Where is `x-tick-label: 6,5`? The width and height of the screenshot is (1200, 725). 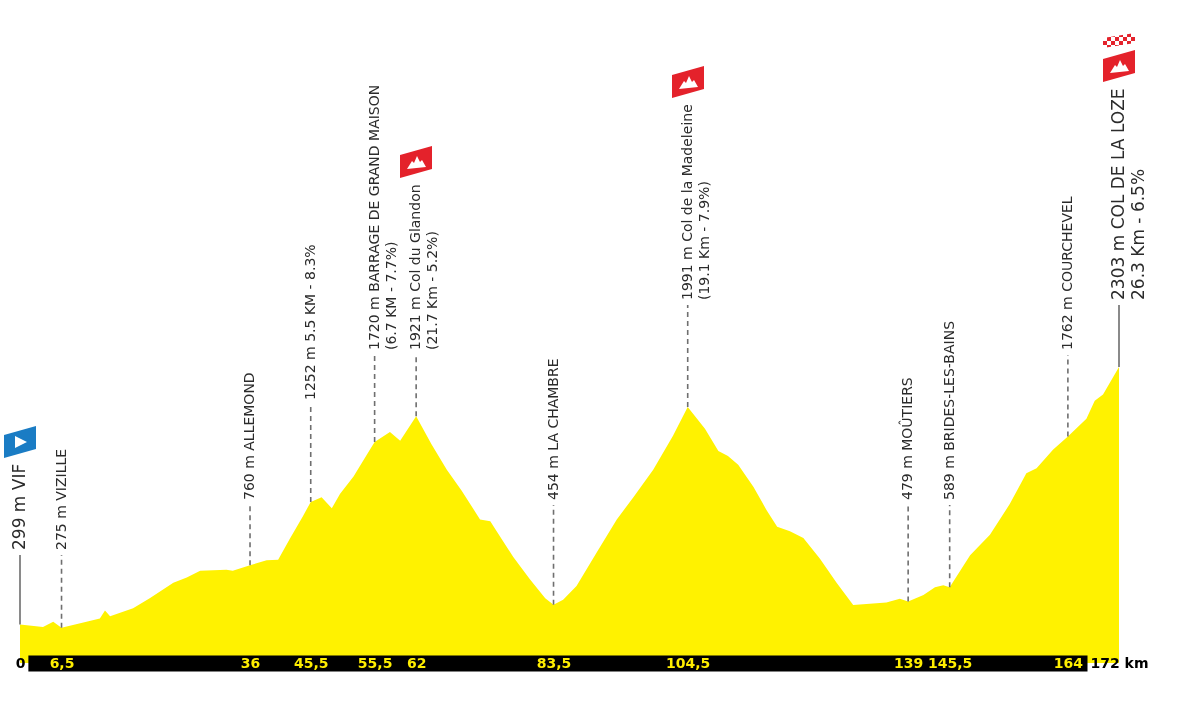 x-tick-label: 6,5 is located at coordinates (62, 662).